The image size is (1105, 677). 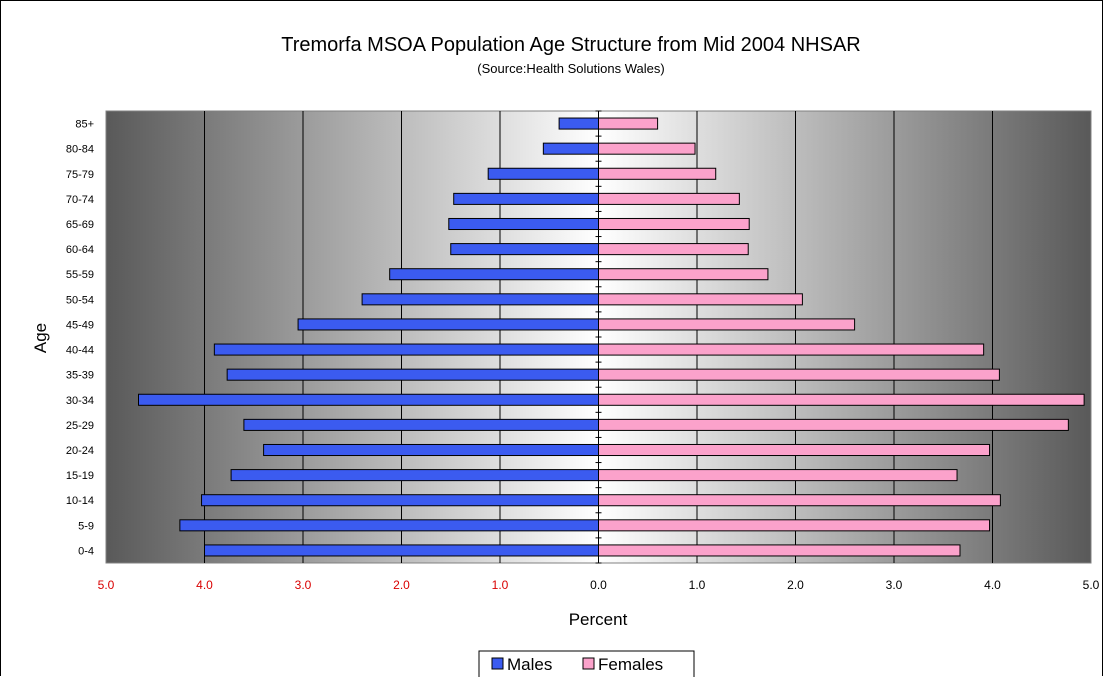 What do you see at coordinates (80, 150) in the screenshot?
I see `y-tick-label-80-84: 80-84` at bounding box center [80, 150].